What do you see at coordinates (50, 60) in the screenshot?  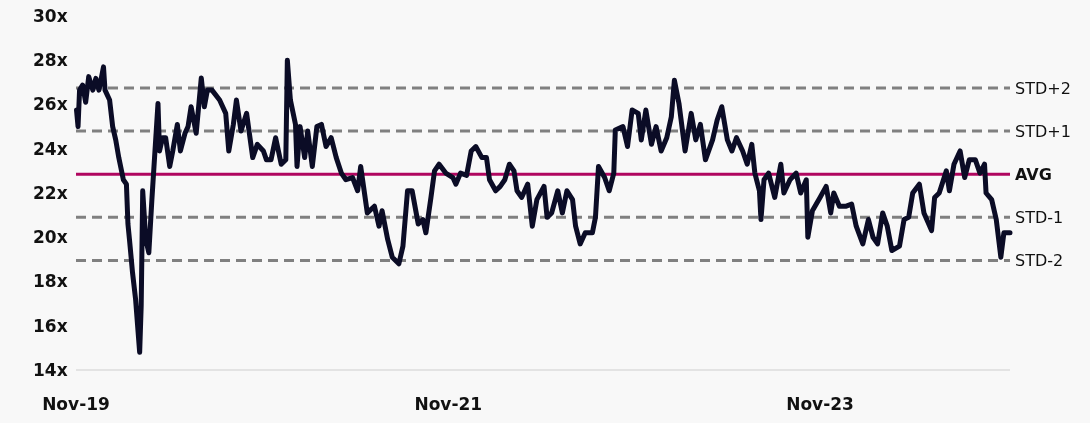 I see `y-tick-label: 28x` at bounding box center [50, 60].